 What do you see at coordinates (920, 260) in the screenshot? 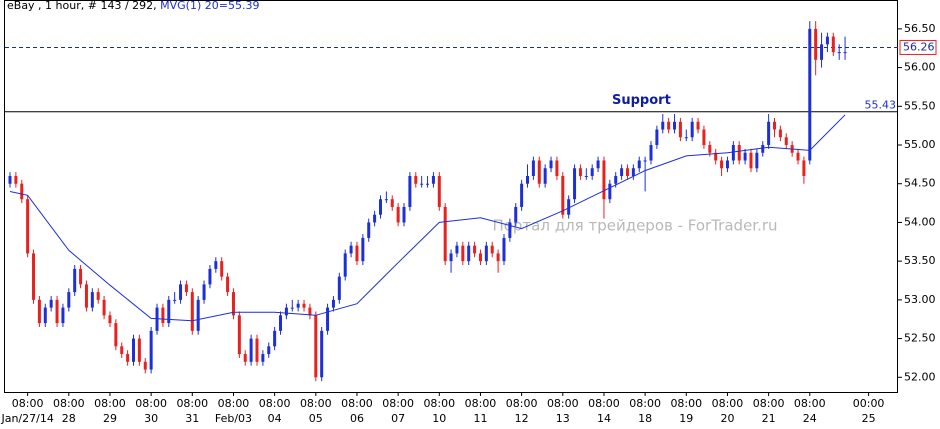
I see `y-tick-label: 53.50` at bounding box center [920, 260].